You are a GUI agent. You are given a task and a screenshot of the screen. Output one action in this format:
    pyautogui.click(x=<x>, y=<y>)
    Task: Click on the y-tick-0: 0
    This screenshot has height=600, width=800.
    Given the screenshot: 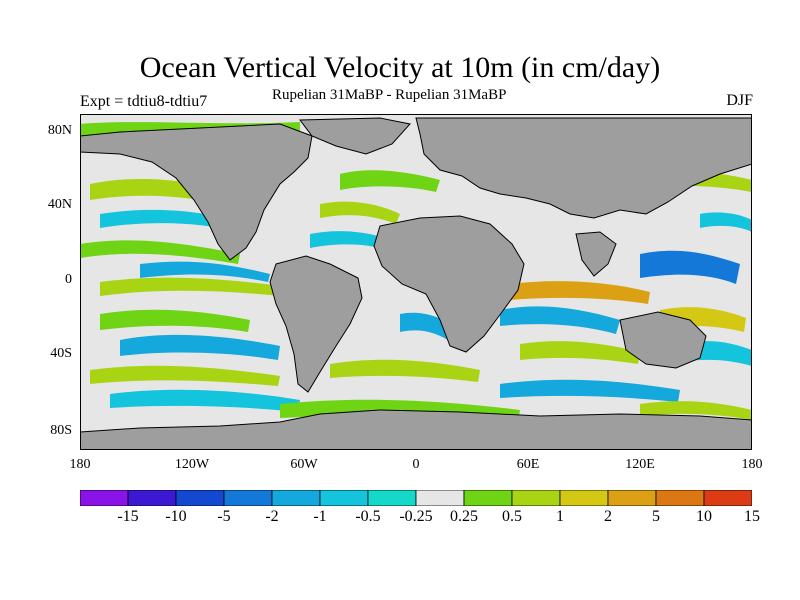 What is the action you would take?
    pyautogui.click(x=68, y=279)
    